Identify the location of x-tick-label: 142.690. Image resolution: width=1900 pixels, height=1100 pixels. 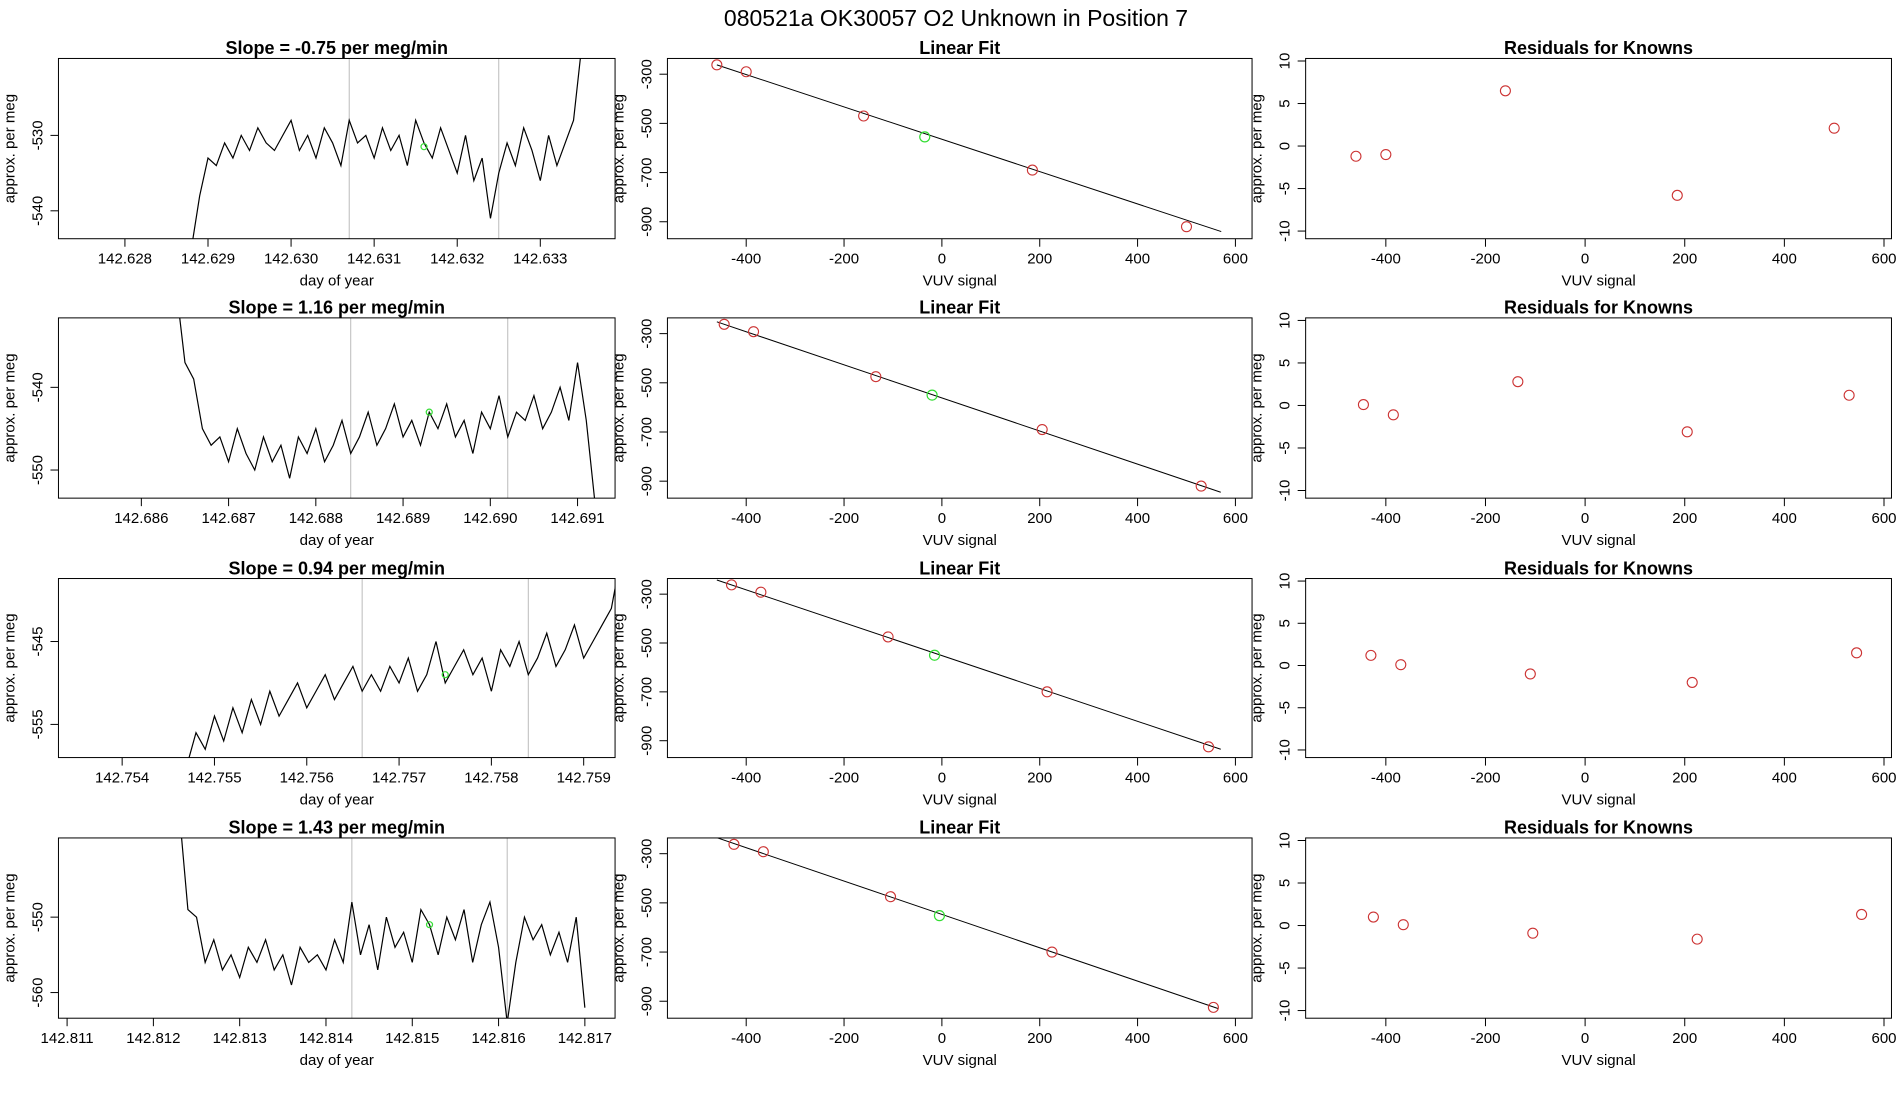
(490, 518).